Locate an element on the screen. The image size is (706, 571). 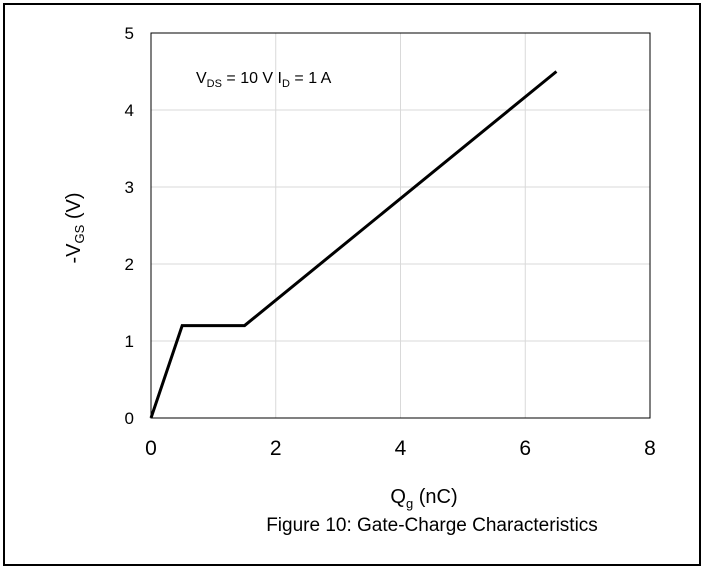
x-axis-title: Qg (nC) is located at coordinates (423, 498).